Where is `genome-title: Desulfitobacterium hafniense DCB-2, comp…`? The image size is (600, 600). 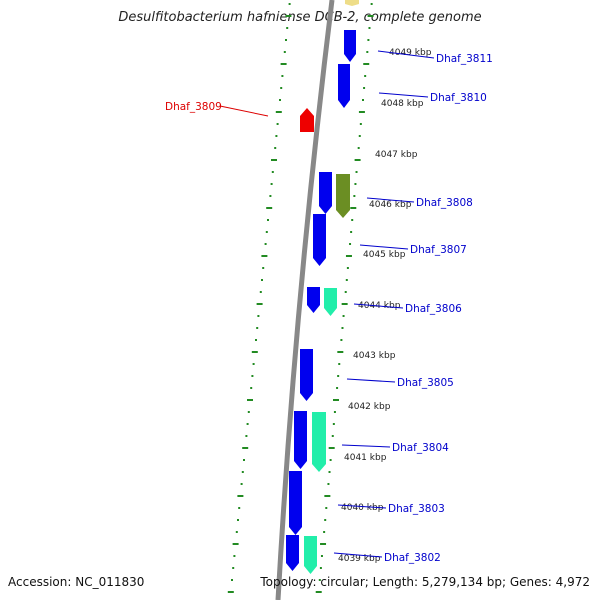
genome-title: Desulfitobacterium hafniense DCB-2, comp… is located at coordinates (300, 17).